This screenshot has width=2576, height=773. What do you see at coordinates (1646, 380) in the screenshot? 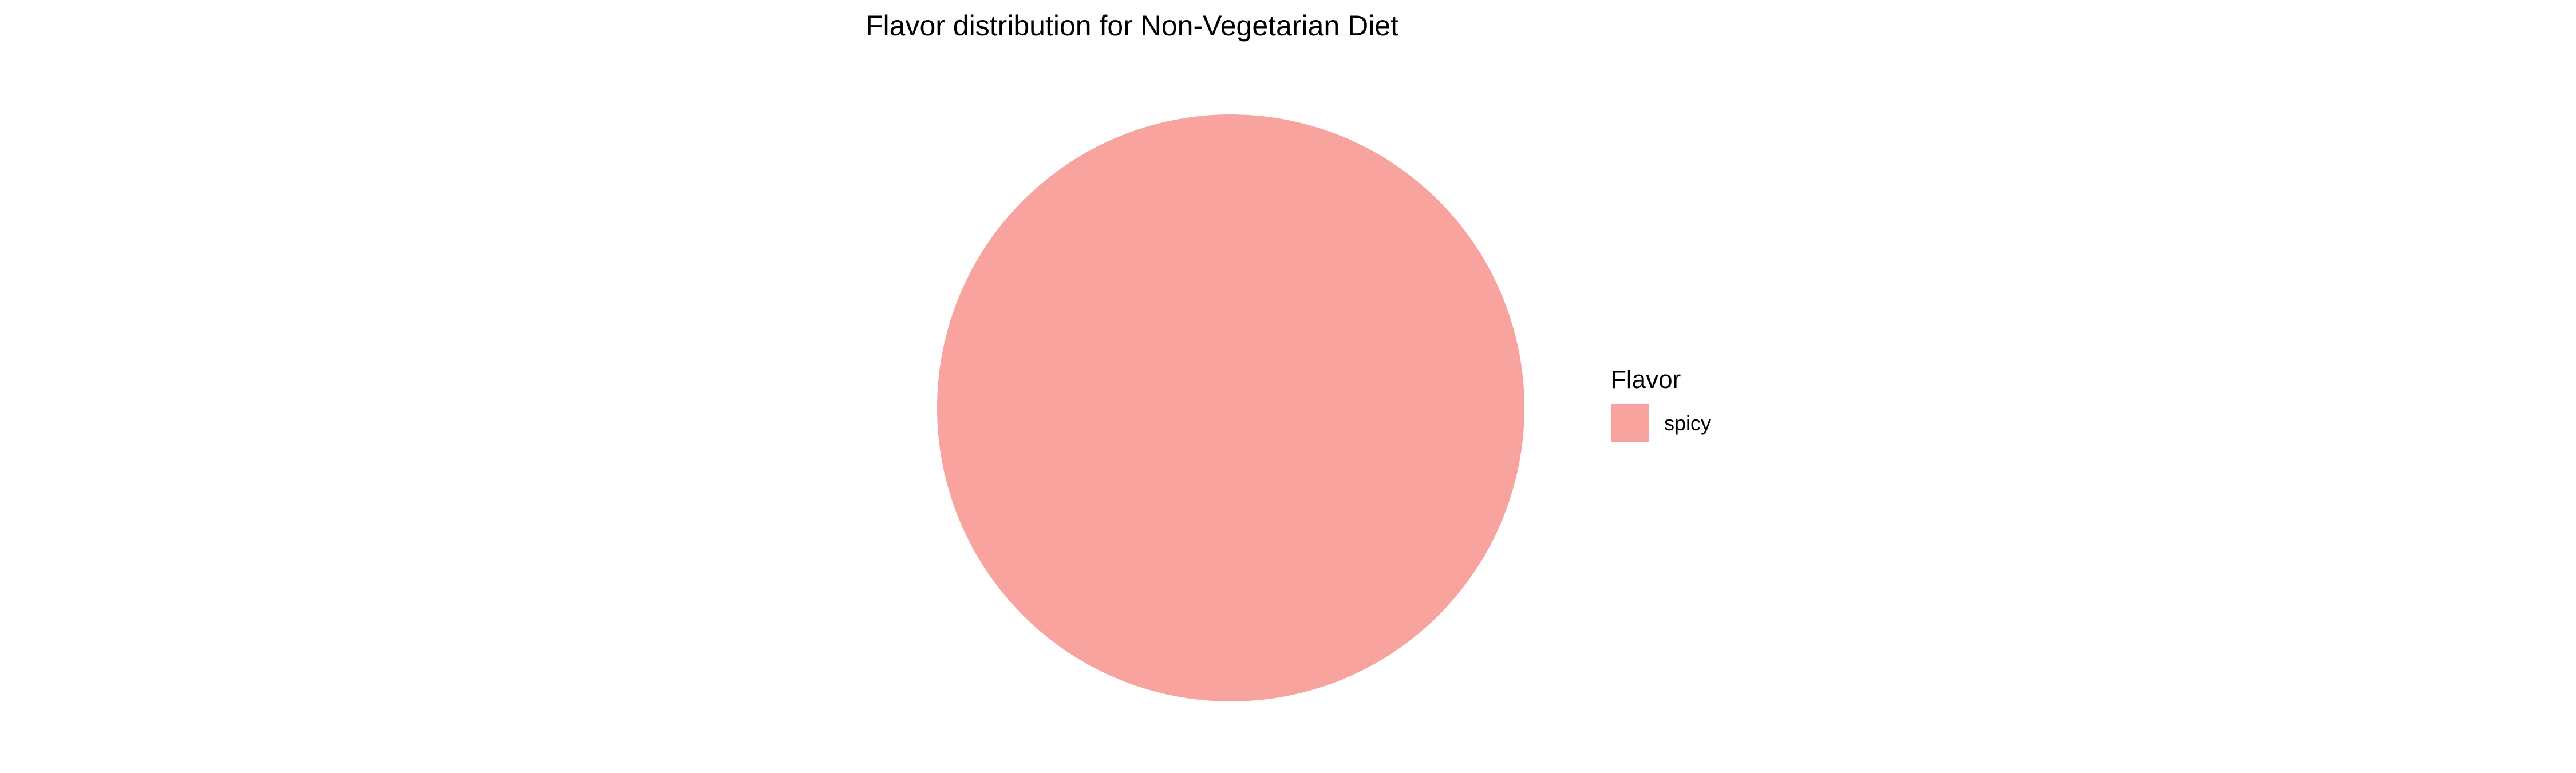
I see `legend-title: Flavor` at bounding box center [1646, 380].